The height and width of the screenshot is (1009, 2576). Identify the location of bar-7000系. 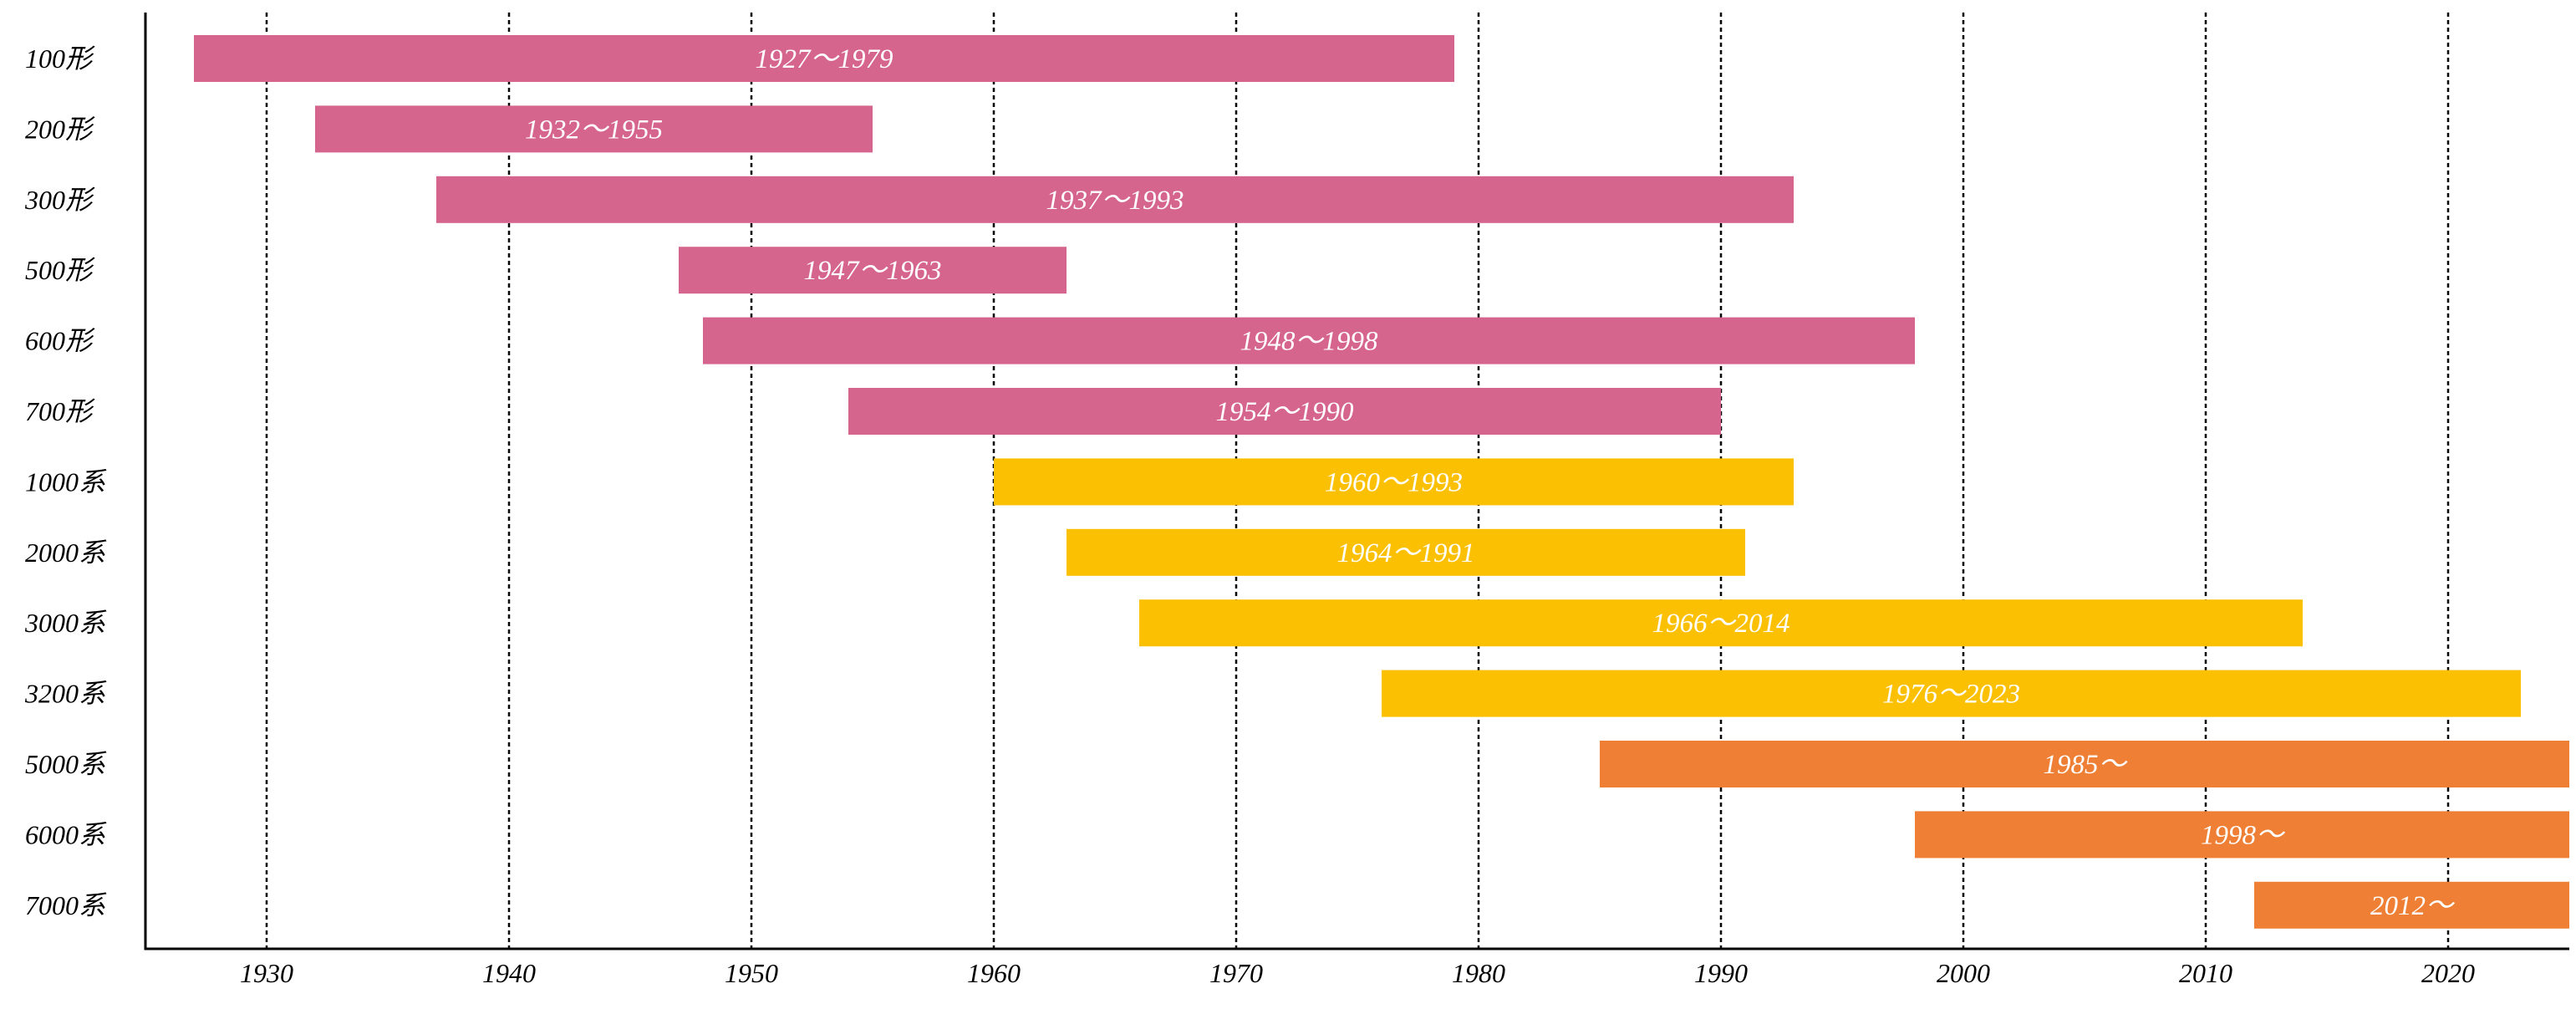
(2411, 905).